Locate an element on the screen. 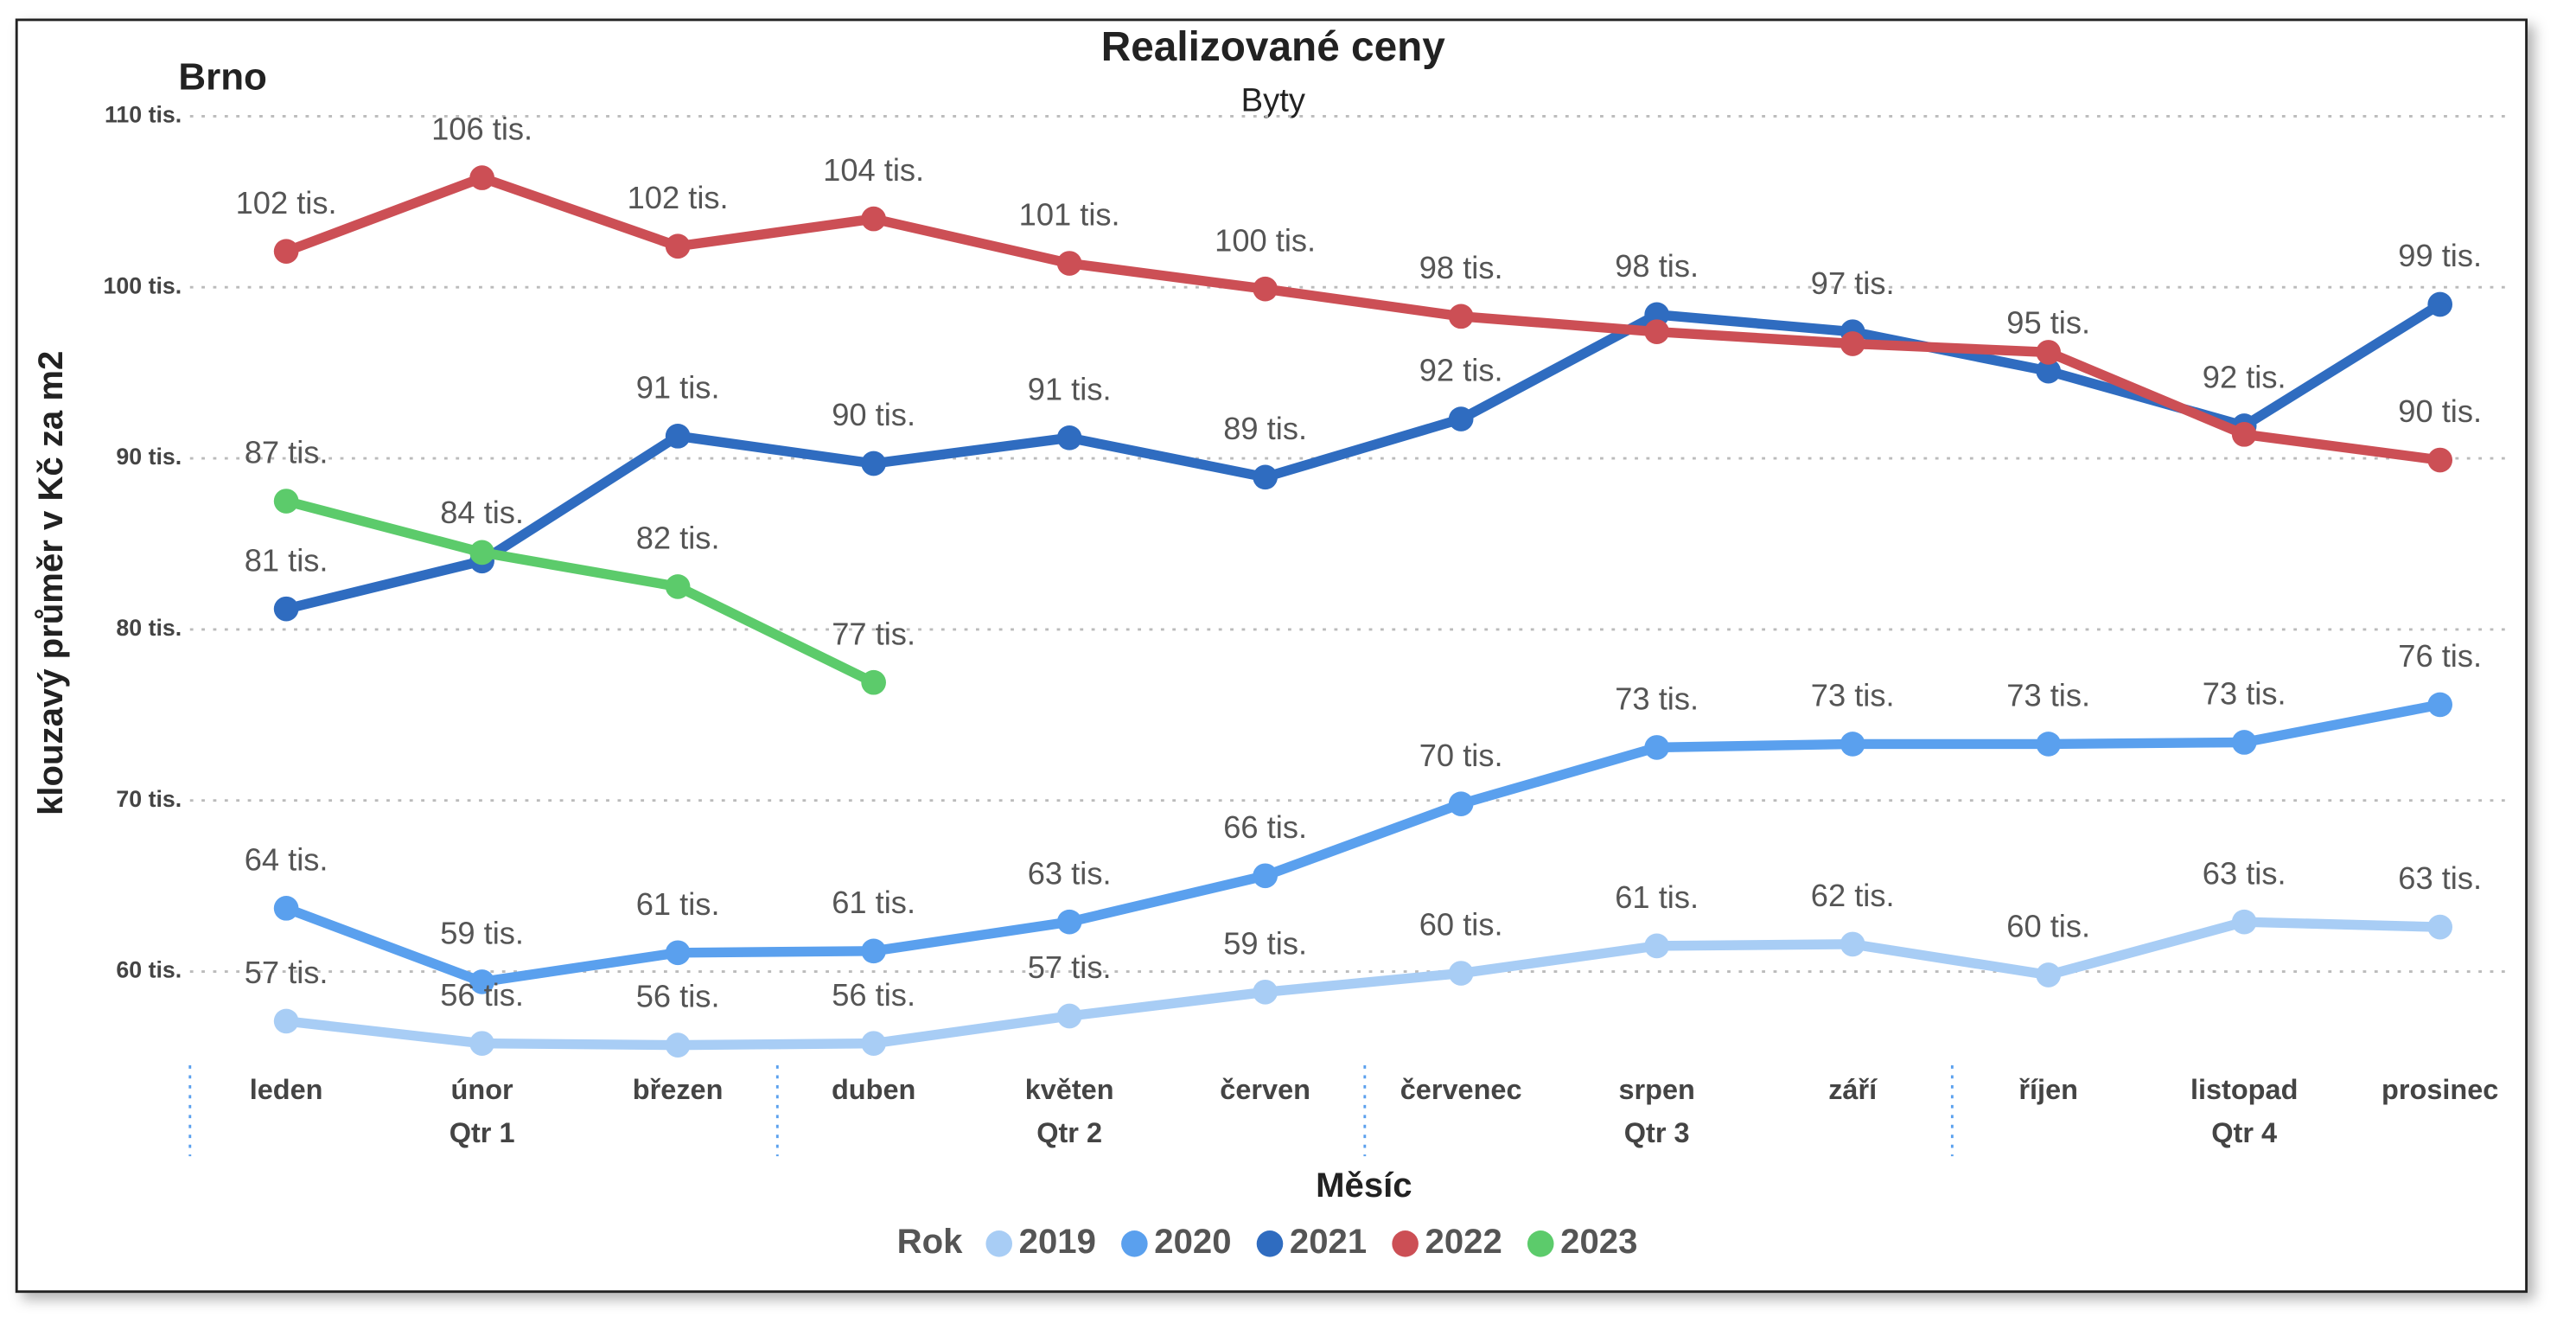  legend-label: 2023 is located at coordinates (1598, 1242).